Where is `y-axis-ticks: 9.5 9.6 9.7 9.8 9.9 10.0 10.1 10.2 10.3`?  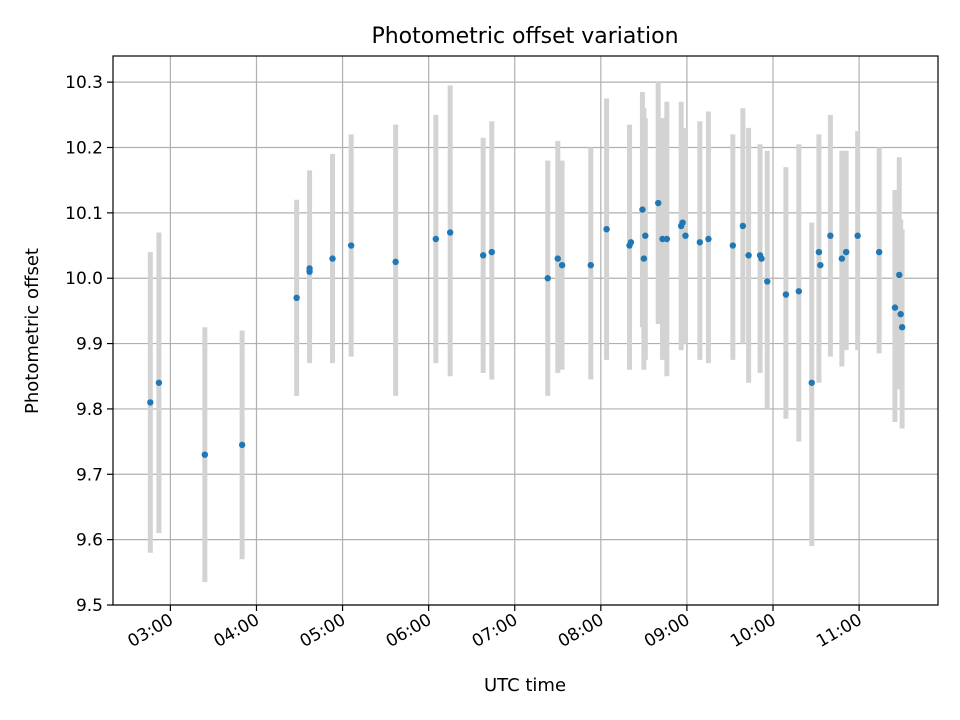
y-axis-ticks: 9.5 9.6 9.7 9.8 9.9 10.0 10.1 10.2 10.3 is located at coordinates (89, 344).